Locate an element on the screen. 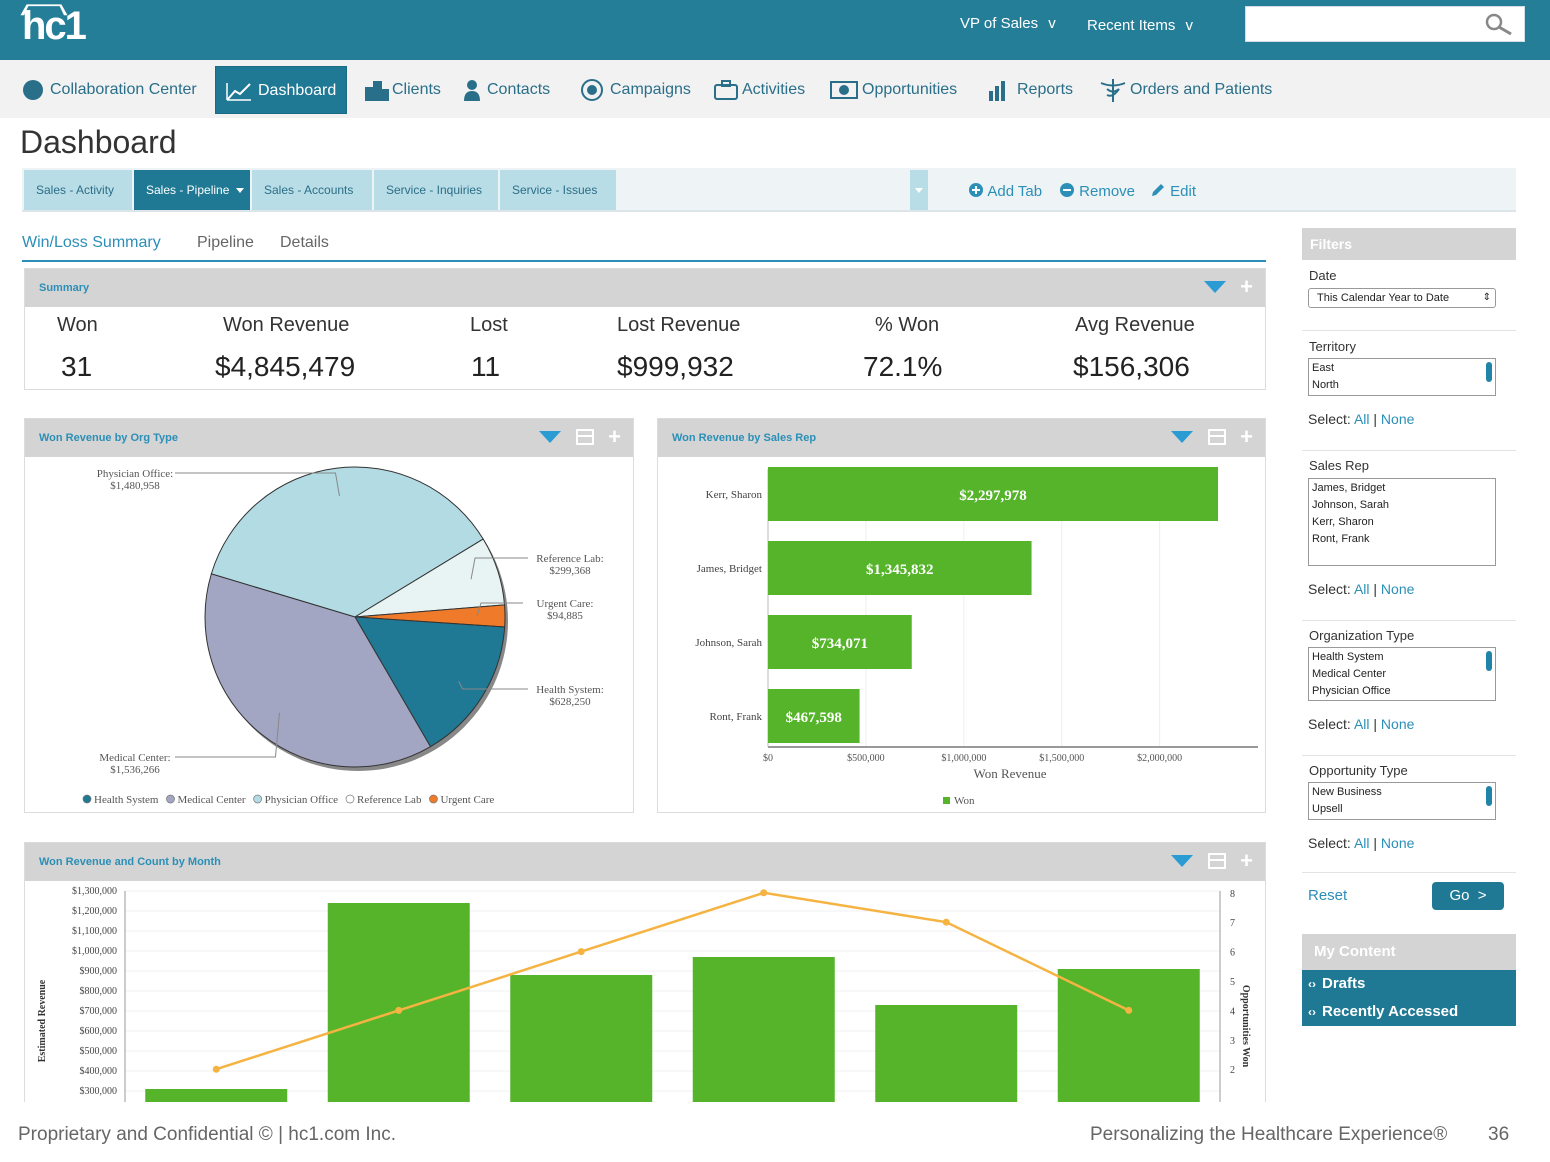  territory-listbox: East North is located at coordinates (1402, 377).